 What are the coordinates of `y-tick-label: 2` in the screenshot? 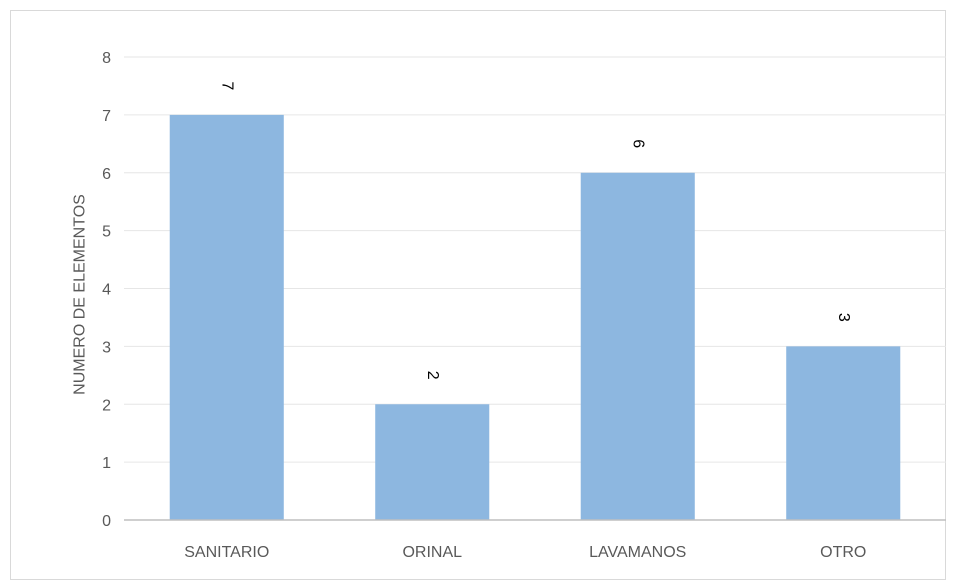 It's located at (106, 405).